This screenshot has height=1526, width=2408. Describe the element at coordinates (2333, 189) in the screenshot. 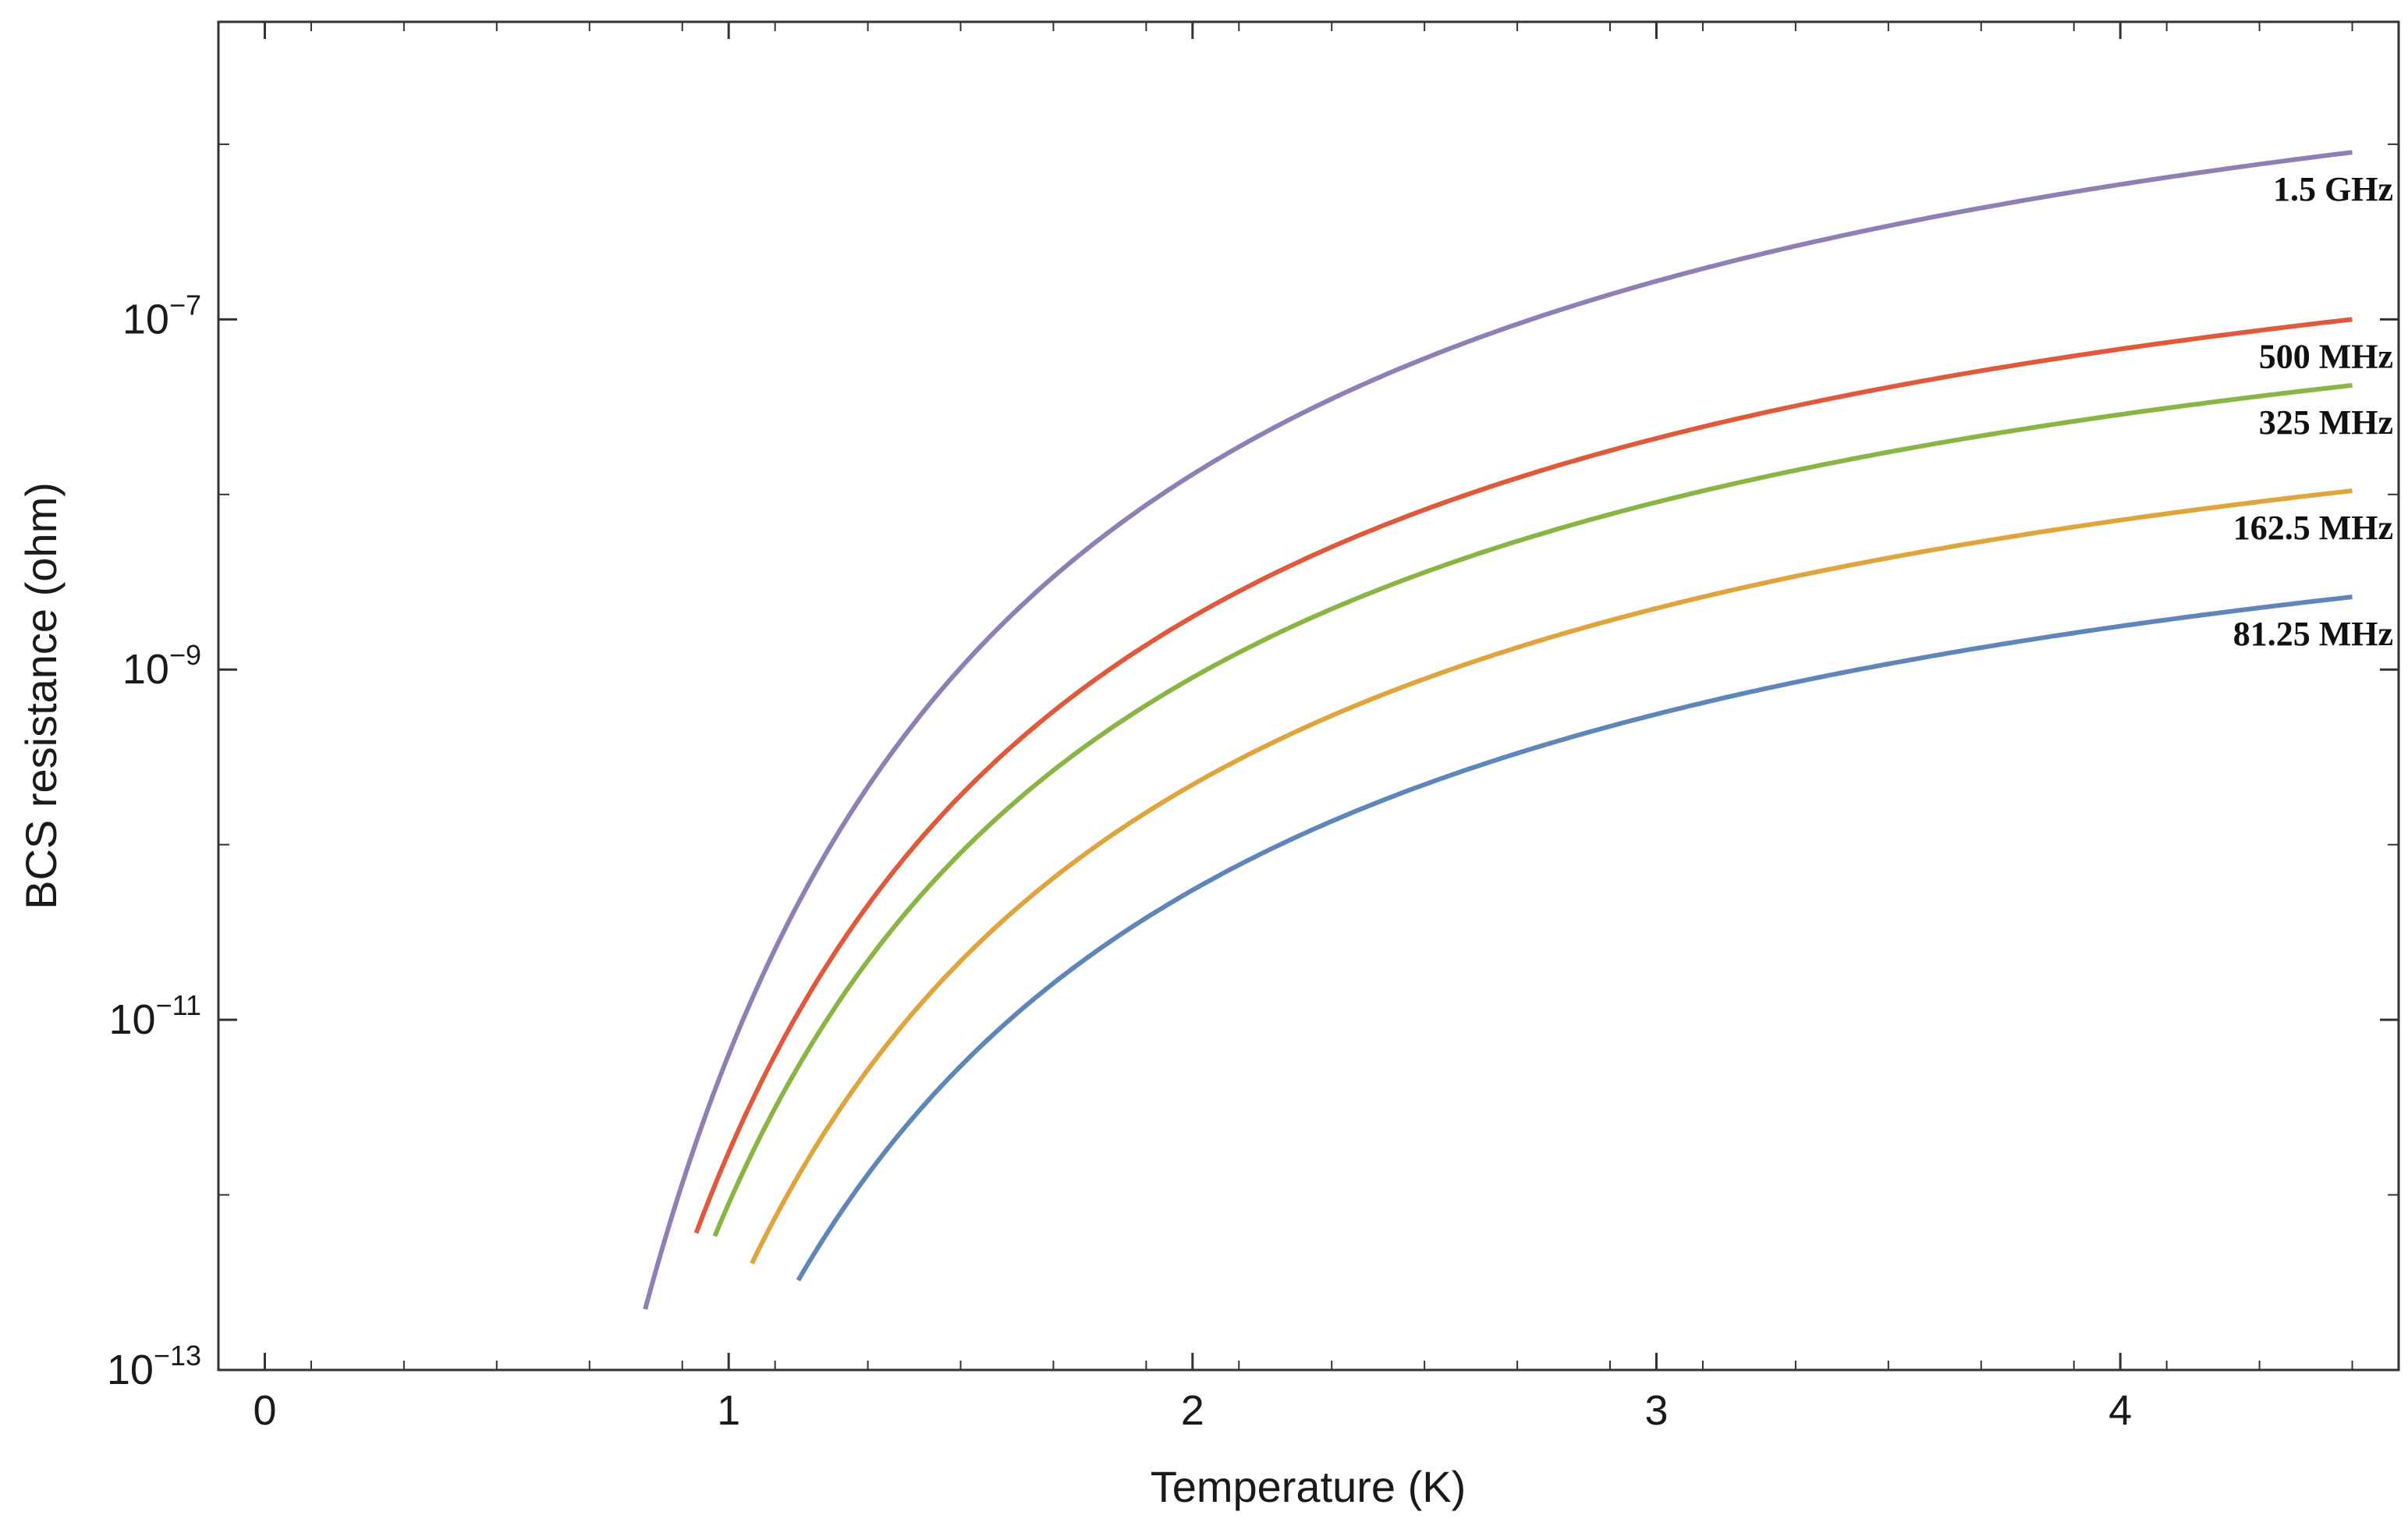

I see `series-label: 1.5 GHz` at that location.